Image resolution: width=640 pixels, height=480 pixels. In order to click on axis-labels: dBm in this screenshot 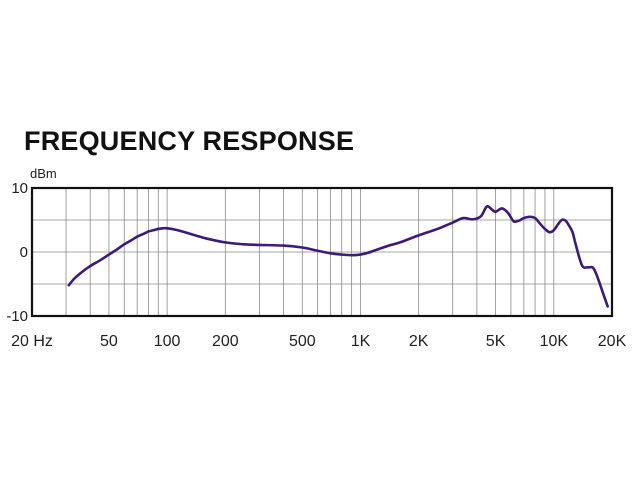, I will do `click(43, 173)`.